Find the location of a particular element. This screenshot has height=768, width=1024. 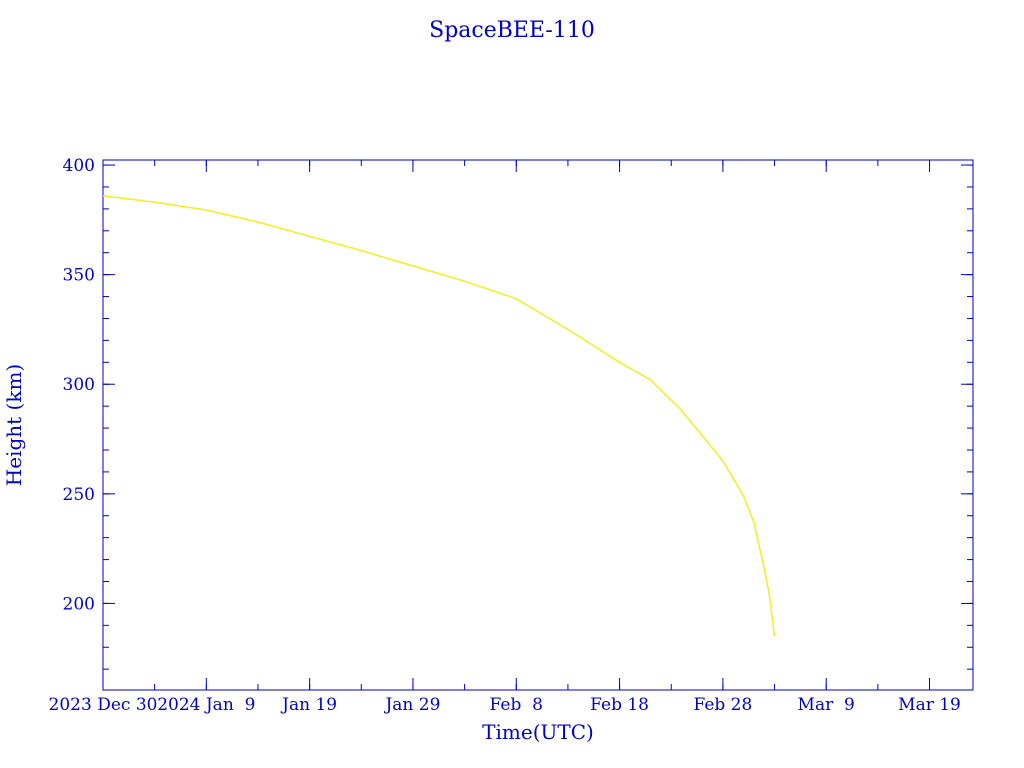

x-tick-label: Jan 29 is located at coordinates (411, 705).